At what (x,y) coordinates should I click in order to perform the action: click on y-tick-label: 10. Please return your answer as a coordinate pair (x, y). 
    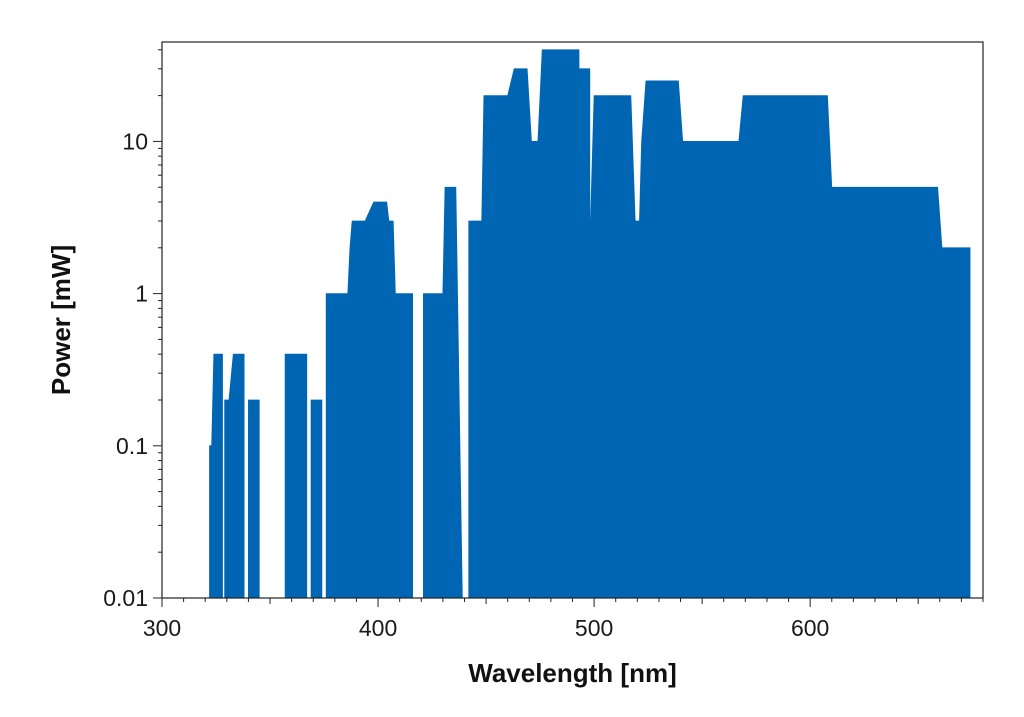
    Looking at the image, I should click on (135, 141).